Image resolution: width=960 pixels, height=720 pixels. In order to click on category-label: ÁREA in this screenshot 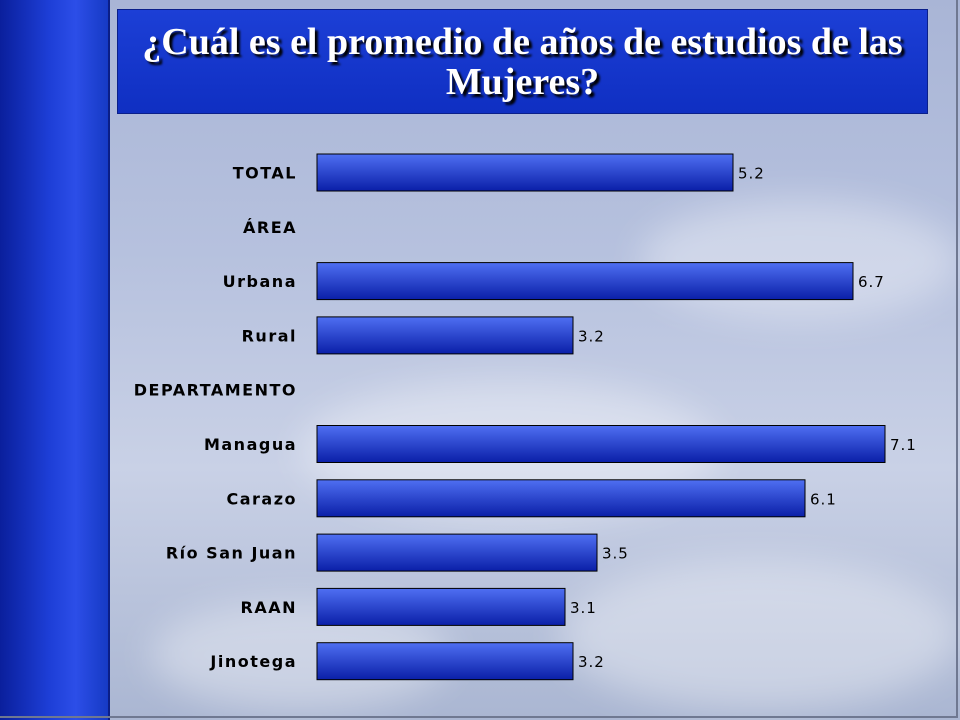, I will do `click(270, 227)`.